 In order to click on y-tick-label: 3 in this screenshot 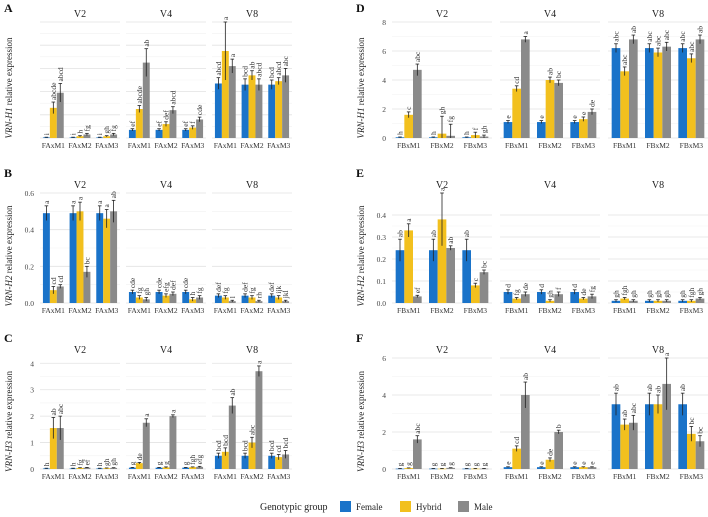, I will do `click(32, 390)`.